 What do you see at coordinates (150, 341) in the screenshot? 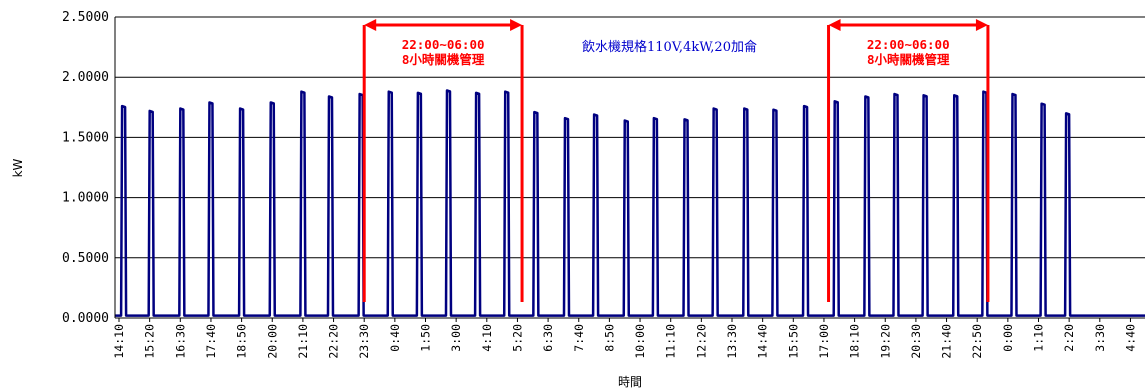
I see `x-tick-label: 15:20` at bounding box center [150, 341].